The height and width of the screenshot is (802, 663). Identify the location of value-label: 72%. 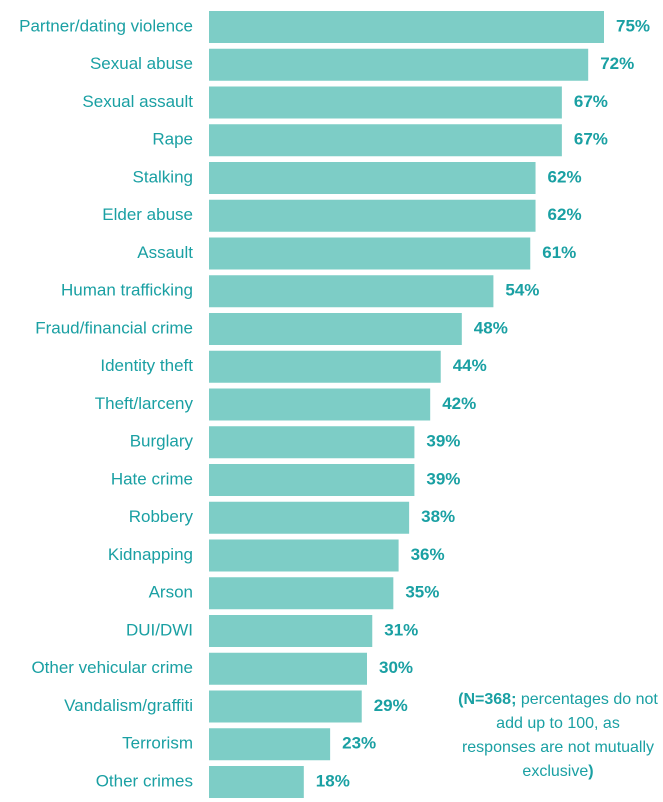
(617, 63).